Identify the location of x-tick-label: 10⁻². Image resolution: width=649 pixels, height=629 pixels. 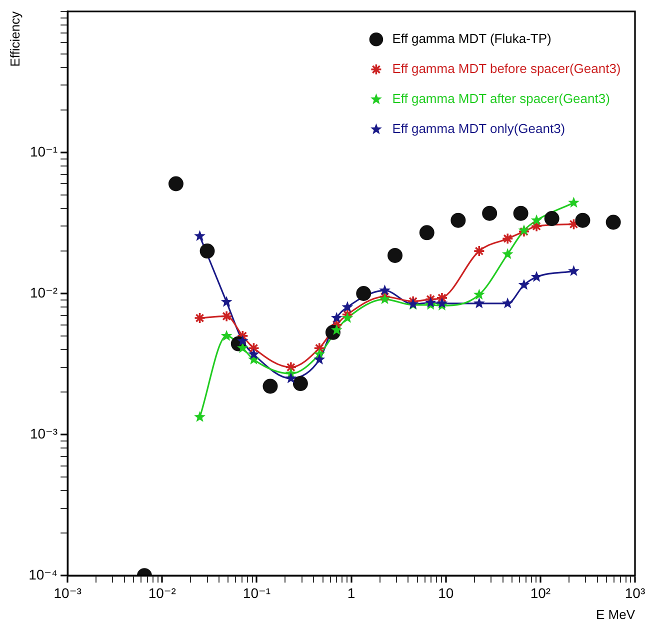
(162, 592).